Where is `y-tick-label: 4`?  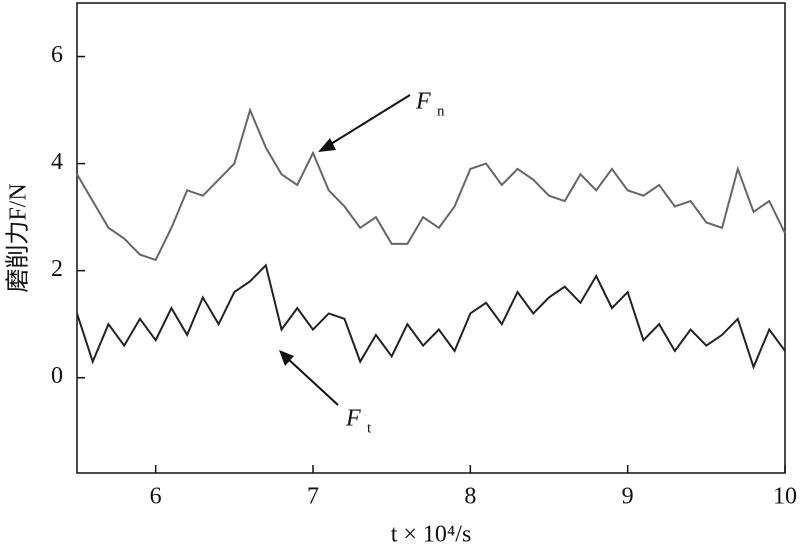 y-tick-label: 4 is located at coordinates (57, 162).